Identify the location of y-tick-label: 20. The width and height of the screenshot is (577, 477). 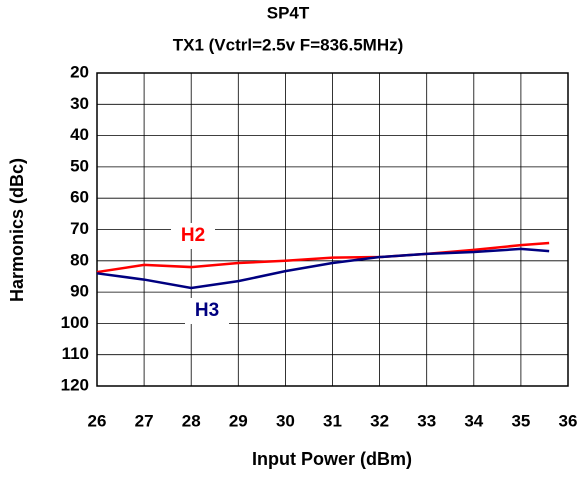
(79, 71).